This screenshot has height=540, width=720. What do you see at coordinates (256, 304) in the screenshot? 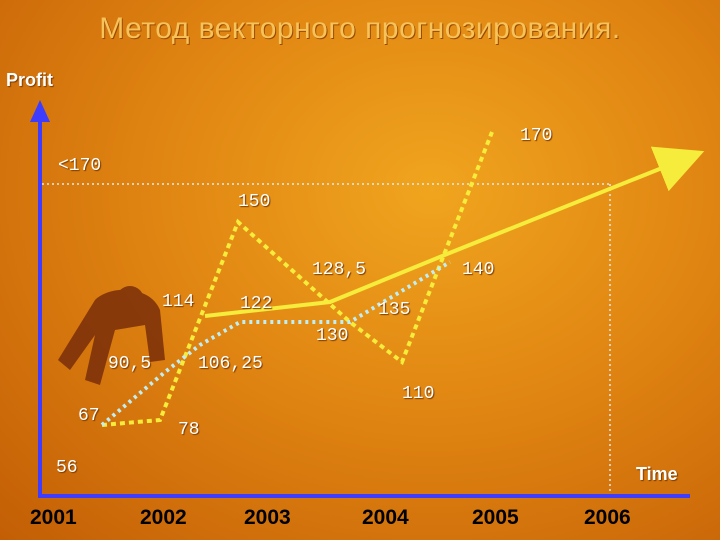
I see `data-label: 122` at bounding box center [256, 304].